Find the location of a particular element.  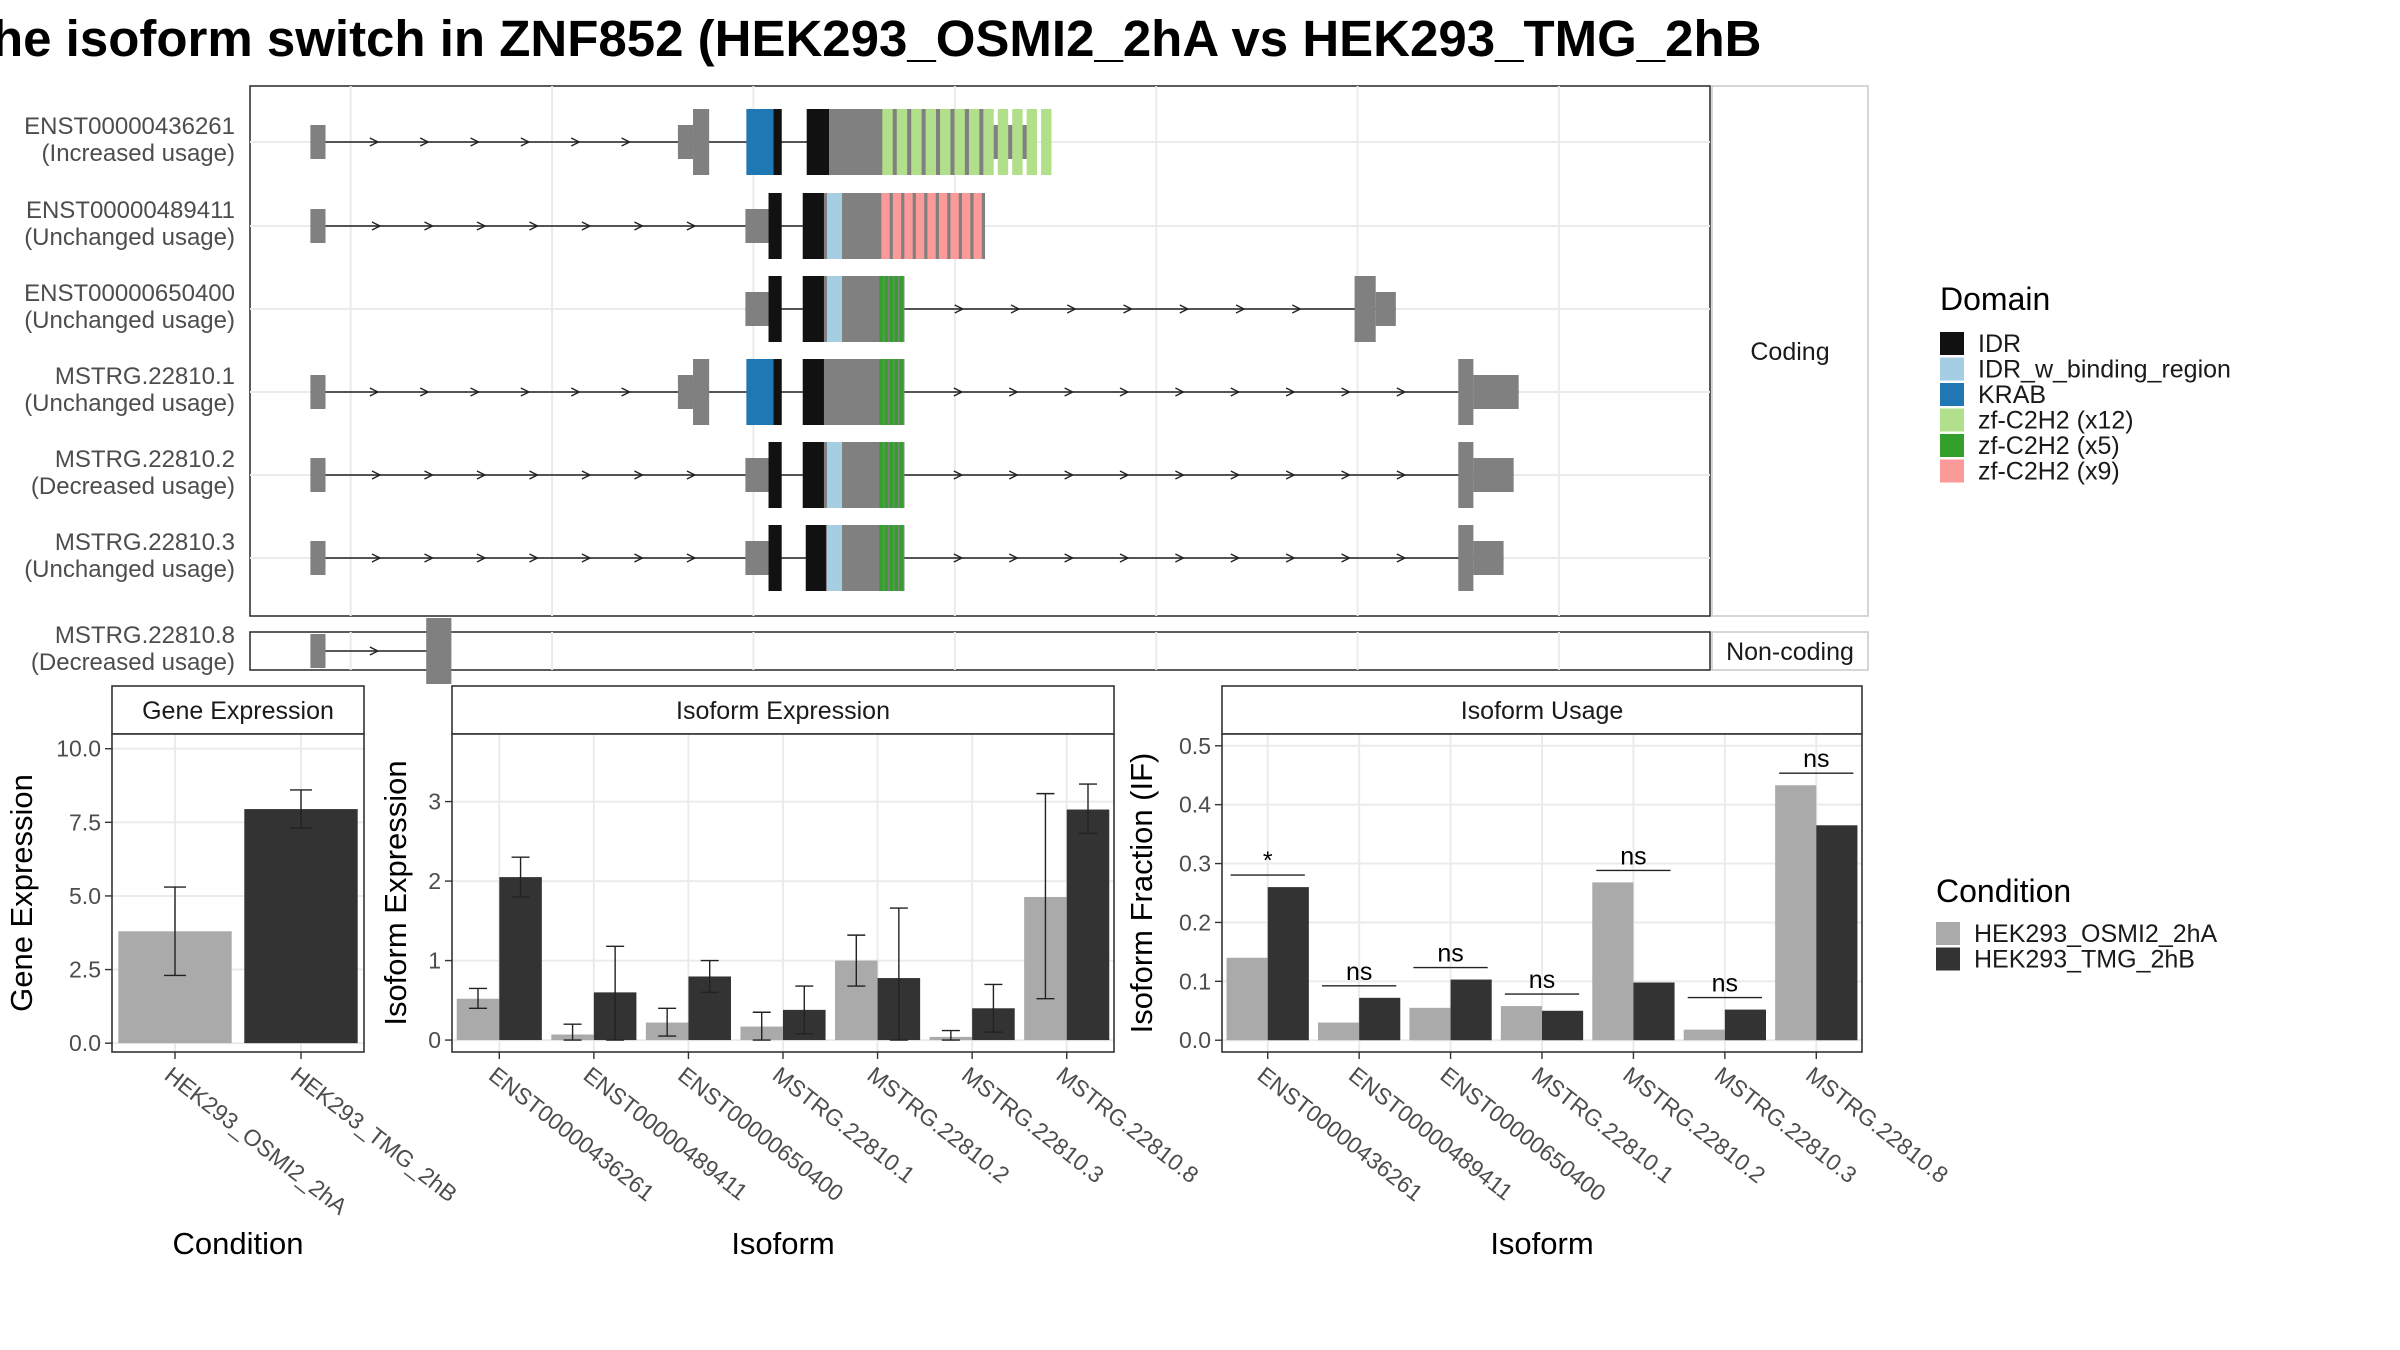

coding-strip-label: Coding is located at coordinates (1789, 352).